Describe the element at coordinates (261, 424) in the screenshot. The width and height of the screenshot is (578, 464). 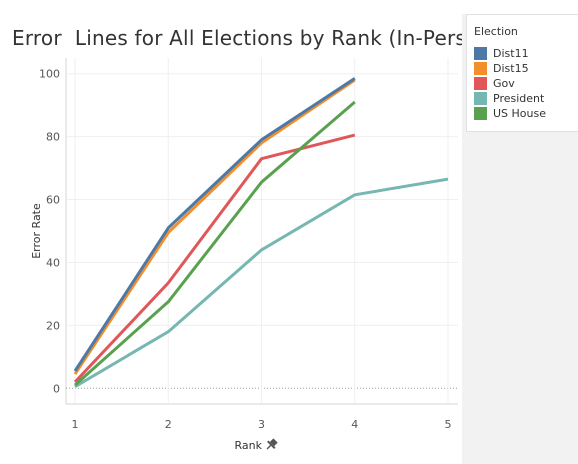
I see `x-tick-label: 3` at that location.